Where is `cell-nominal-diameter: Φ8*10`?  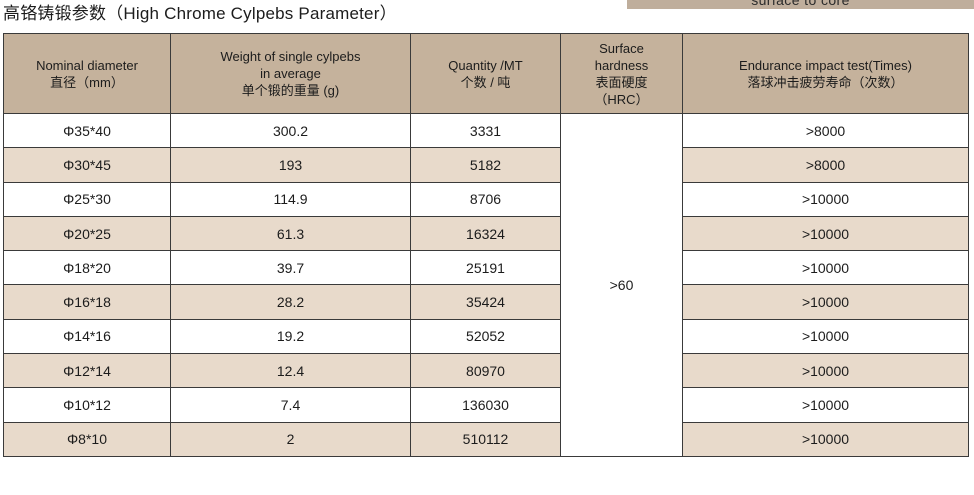 cell-nominal-diameter: Φ8*10 is located at coordinates (87, 439).